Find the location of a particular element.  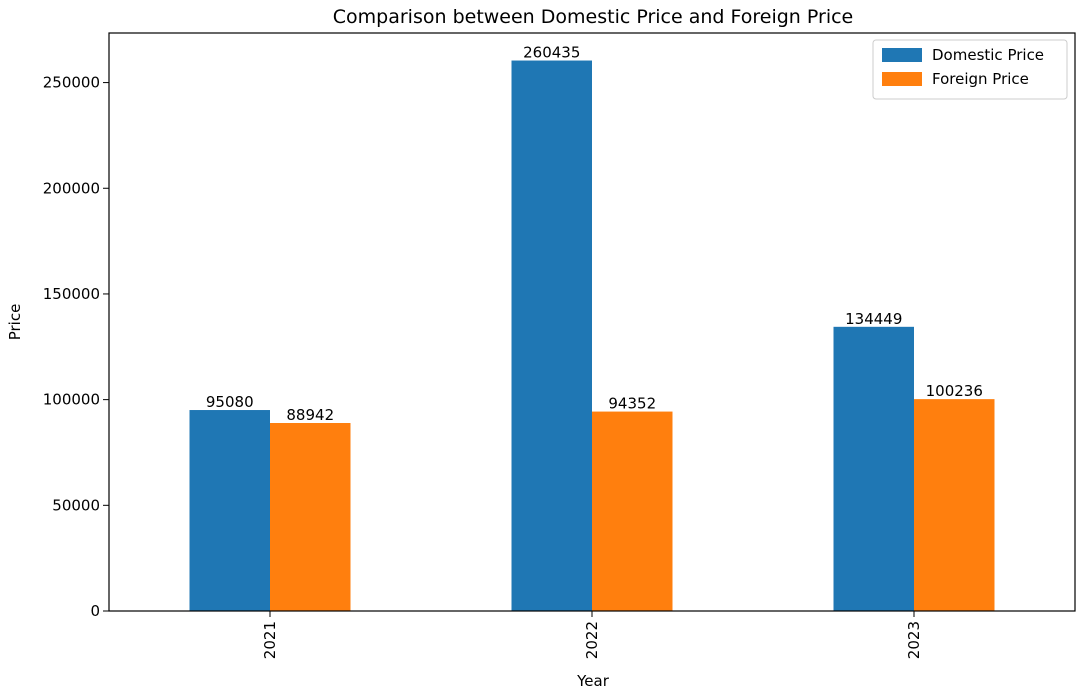

x-axis: 2021 2022 2023 is located at coordinates (592, 635).